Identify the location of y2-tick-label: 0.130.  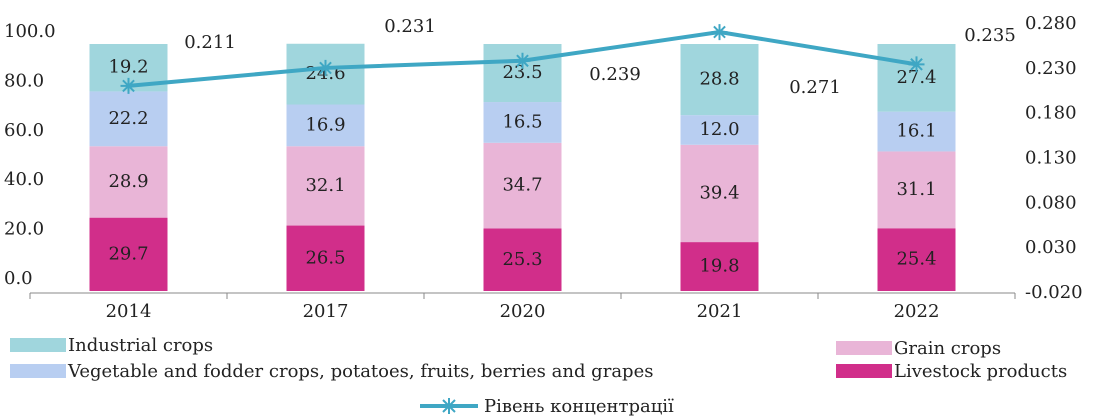
(1051, 158).